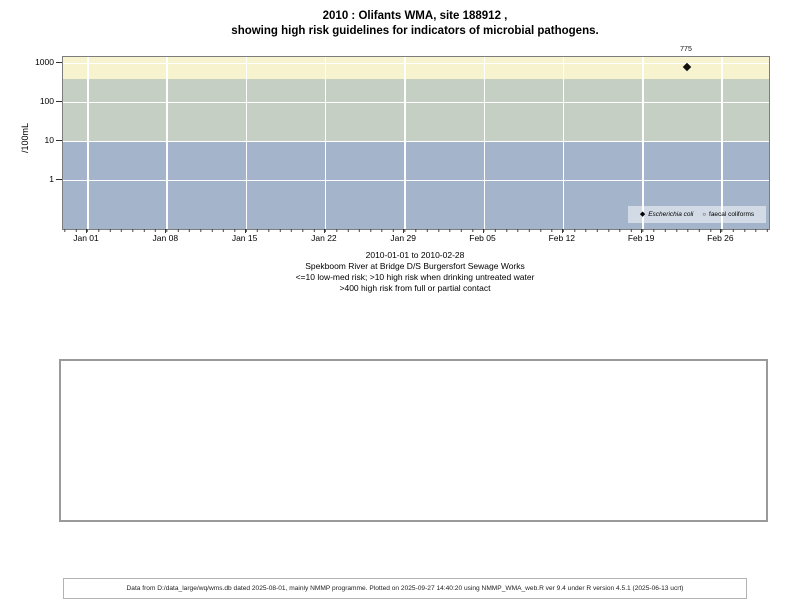 The image size is (800, 600). I want to click on chart-title-line1: 2010 : Olifants WMA, site 188912 ,, so click(415, 16).